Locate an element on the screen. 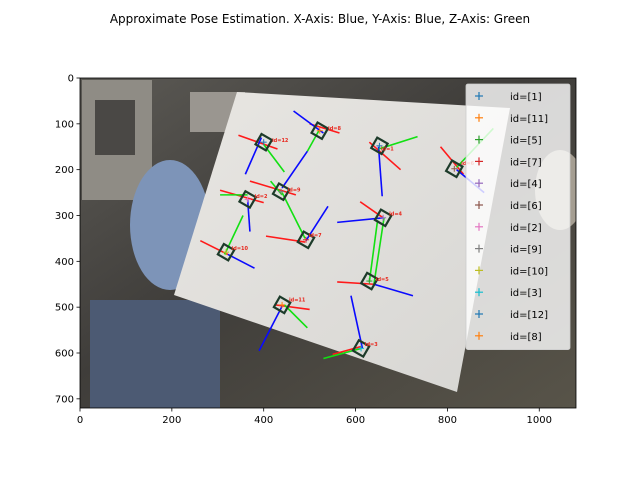  x-tick-label-4: 800 is located at coordinates (447, 420).